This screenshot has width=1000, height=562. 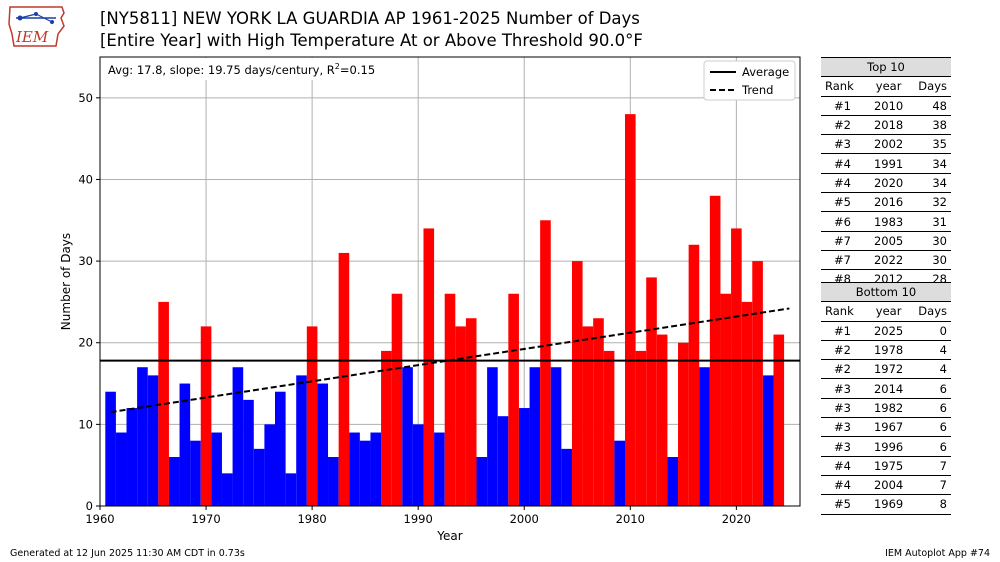 What do you see at coordinates (757, 383) in the screenshot?
I see `bar-2022` at bounding box center [757, 383].